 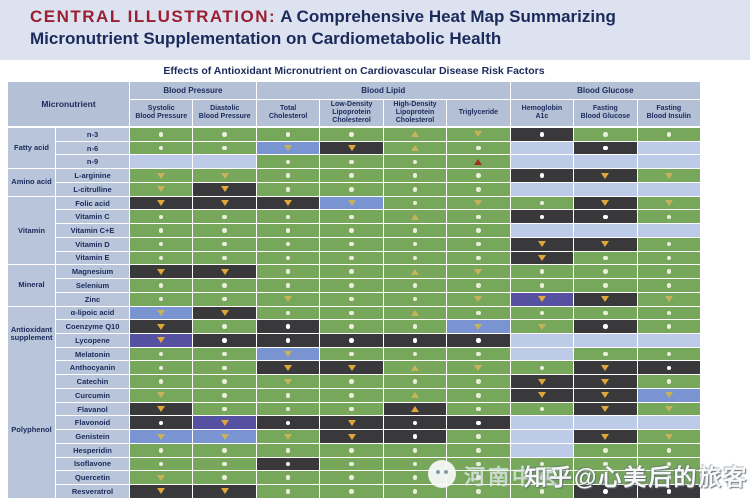 I want to click on row-label: Vitamin C+E, so click(x=92, y=230).